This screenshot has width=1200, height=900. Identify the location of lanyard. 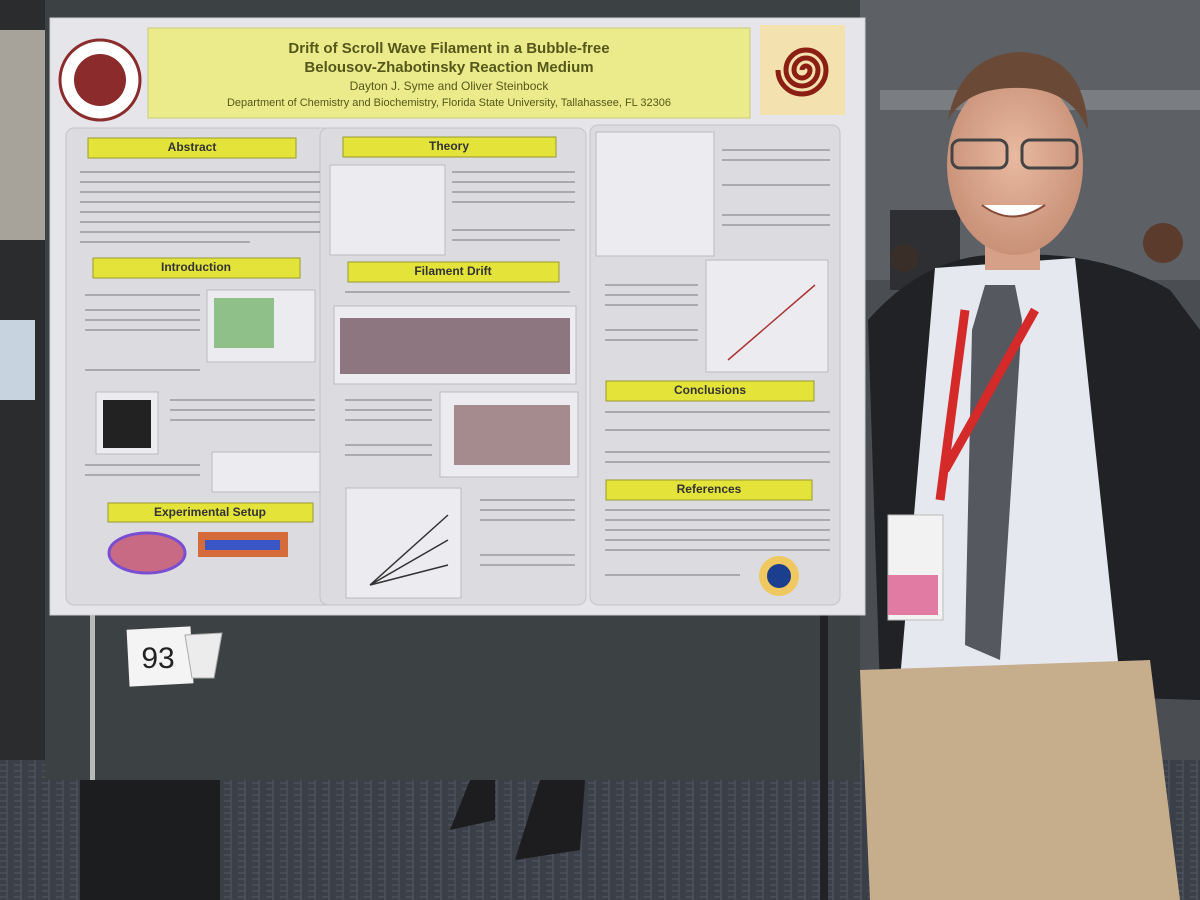
(987, 404).